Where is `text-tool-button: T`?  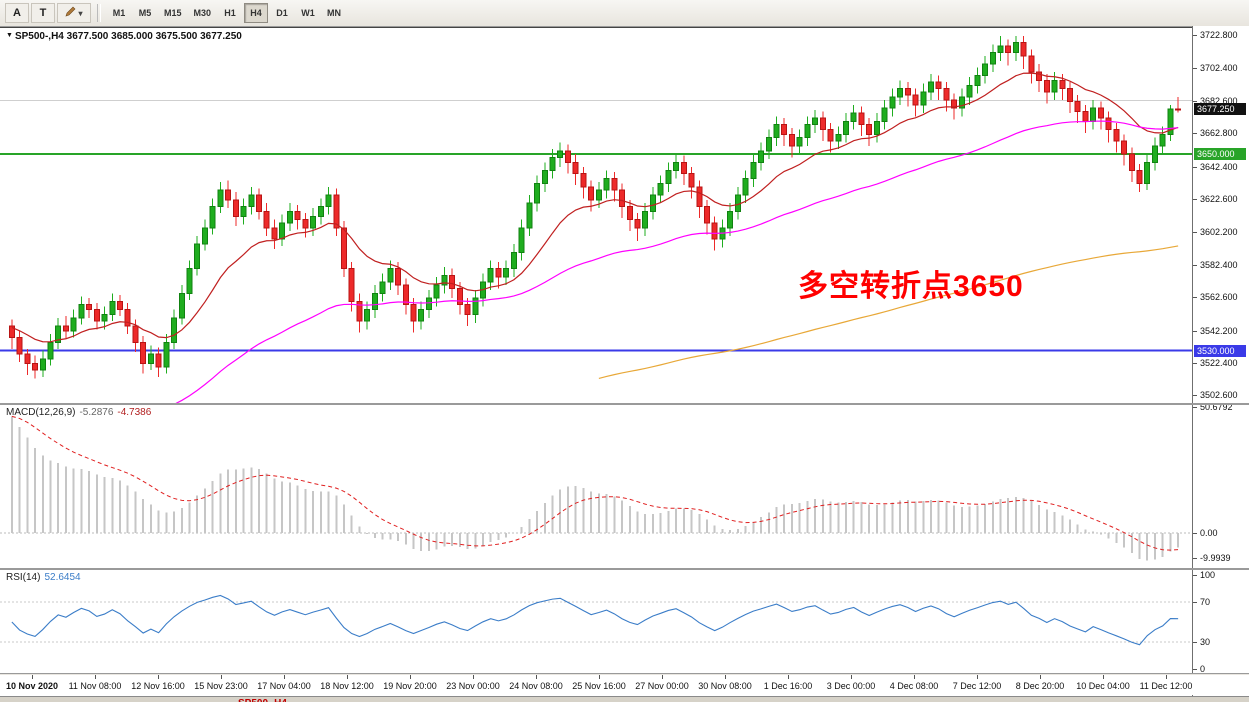
text-tool-button: T is located at coordinates (43, 13).